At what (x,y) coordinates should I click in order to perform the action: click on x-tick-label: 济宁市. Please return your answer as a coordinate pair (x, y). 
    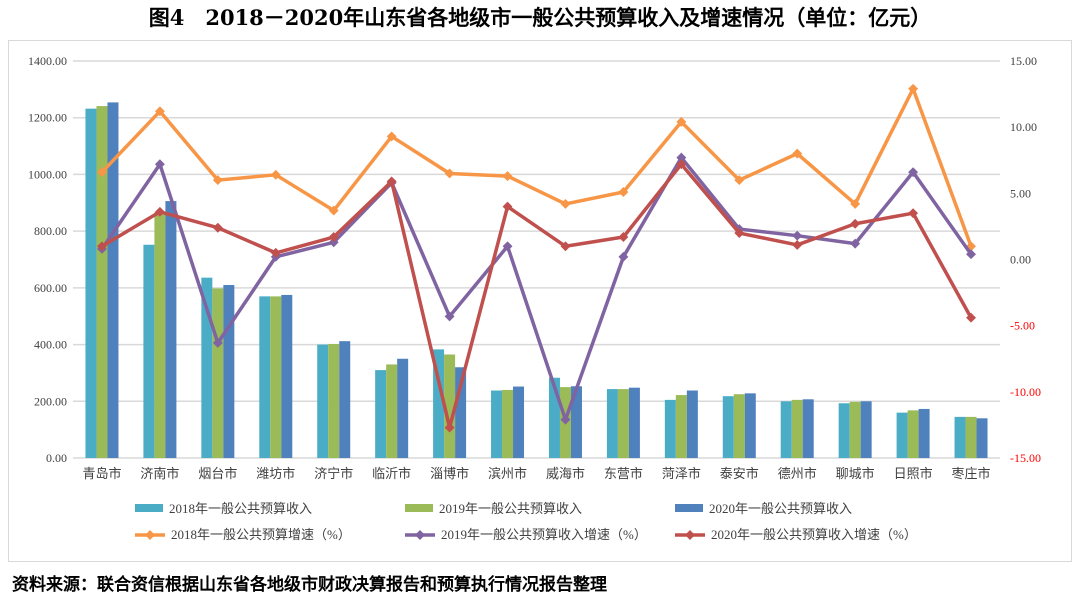
    Looking at the image, I should click on (333, 473).